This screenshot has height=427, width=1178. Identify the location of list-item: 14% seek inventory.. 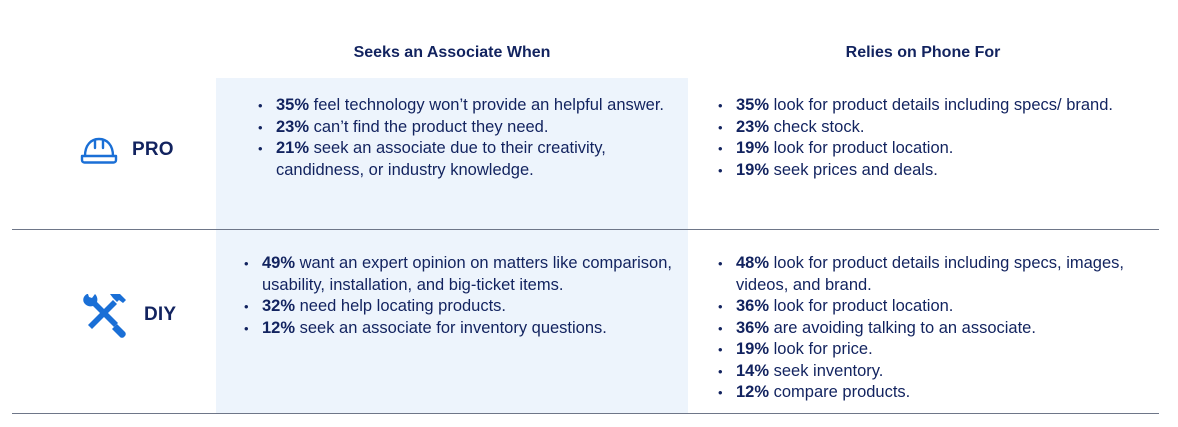
(931, 372).